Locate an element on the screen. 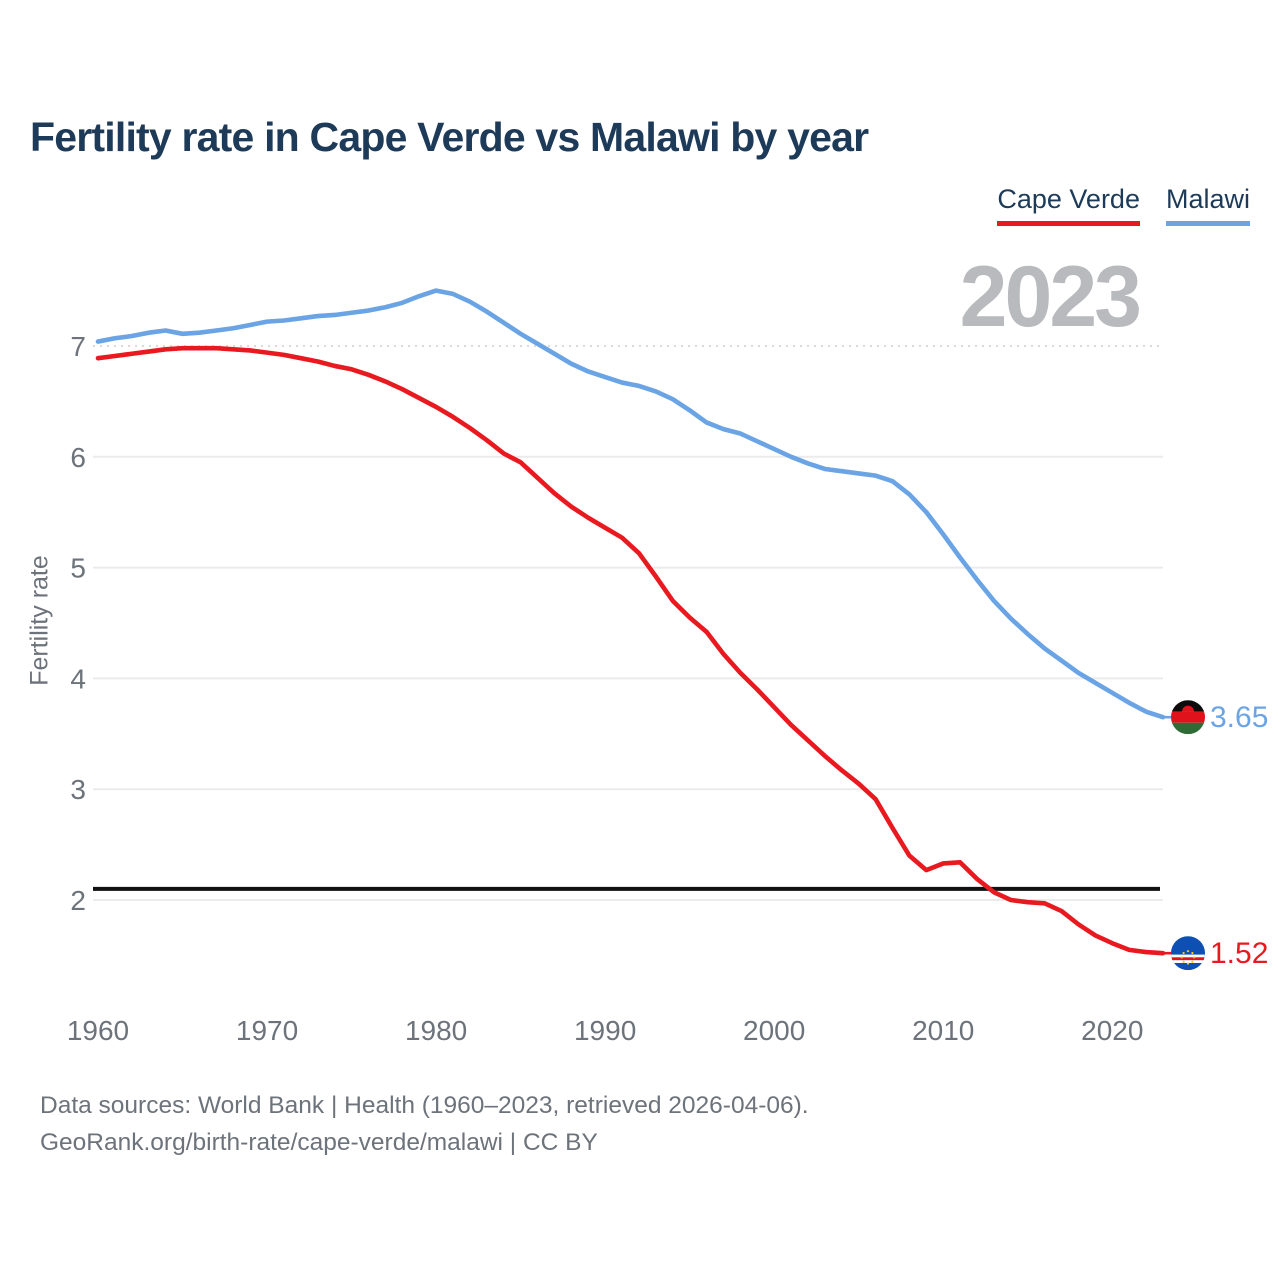 The image size is (1280, 1280). y-tick-label: 5 is located at coordinates (78, 568).